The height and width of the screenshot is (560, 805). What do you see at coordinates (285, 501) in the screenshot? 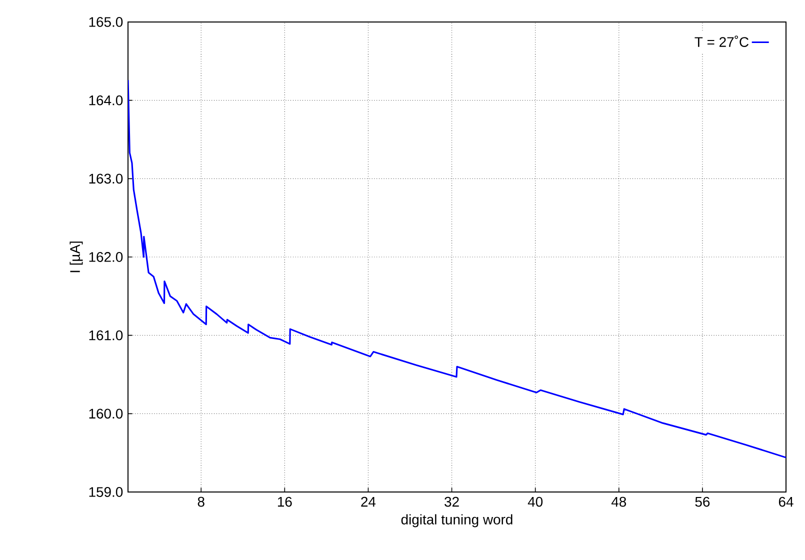
I see `x-tick-label: 16` at bounding box center [285, 501].